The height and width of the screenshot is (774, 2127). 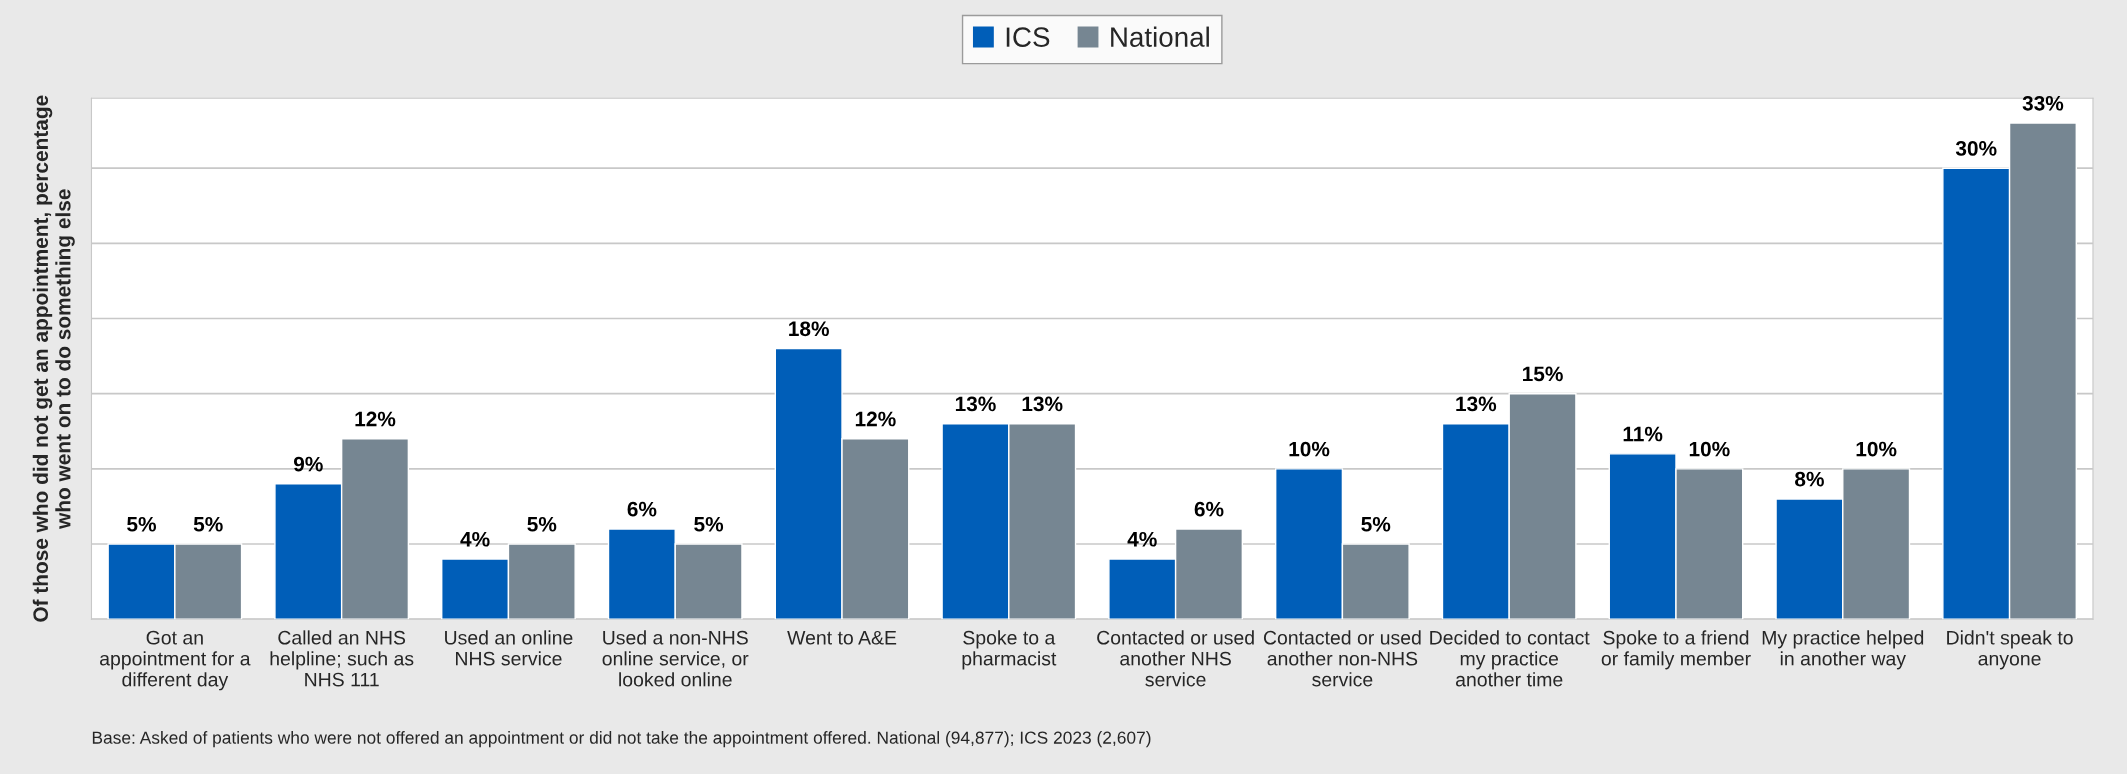 I want to click on x-tick-label: Used a non-NHS online service, or looked online, so click(x=675, y=658).